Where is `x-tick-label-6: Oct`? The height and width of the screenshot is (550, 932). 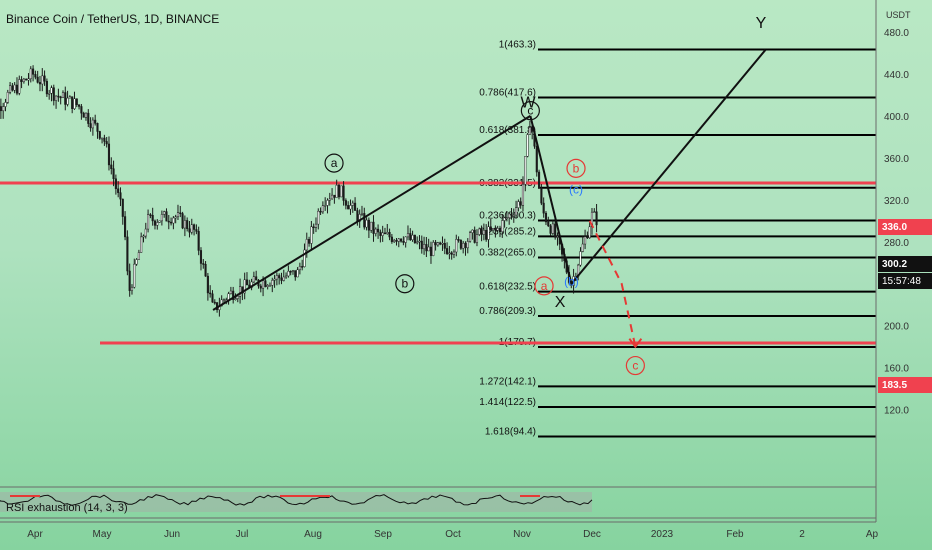
x-tick-label-6: Oct is located at coordinates (453, 534).